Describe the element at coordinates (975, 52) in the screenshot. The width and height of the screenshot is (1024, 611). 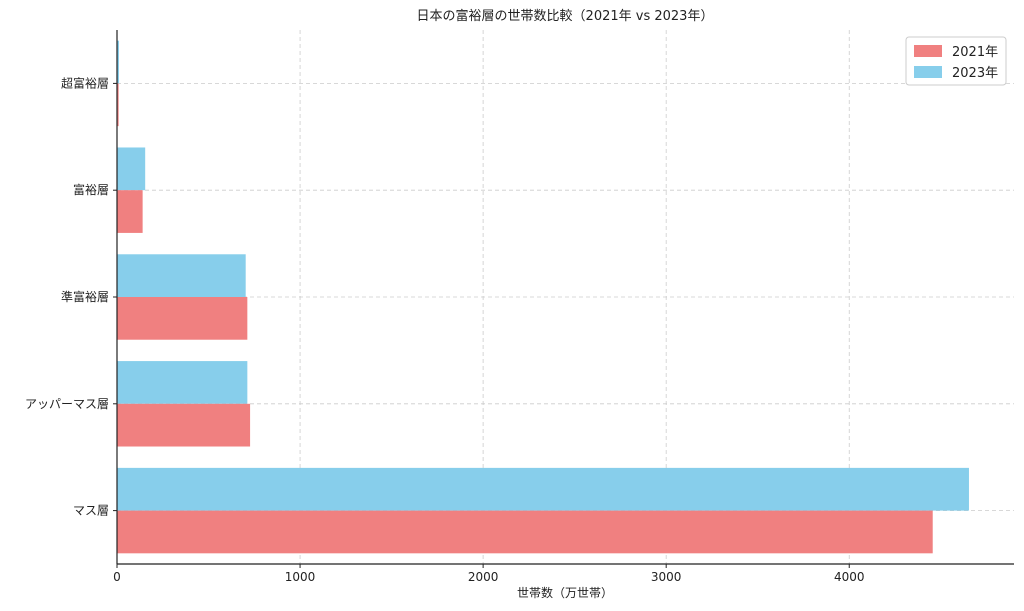
I see `legend-label: 2021年` at that location.